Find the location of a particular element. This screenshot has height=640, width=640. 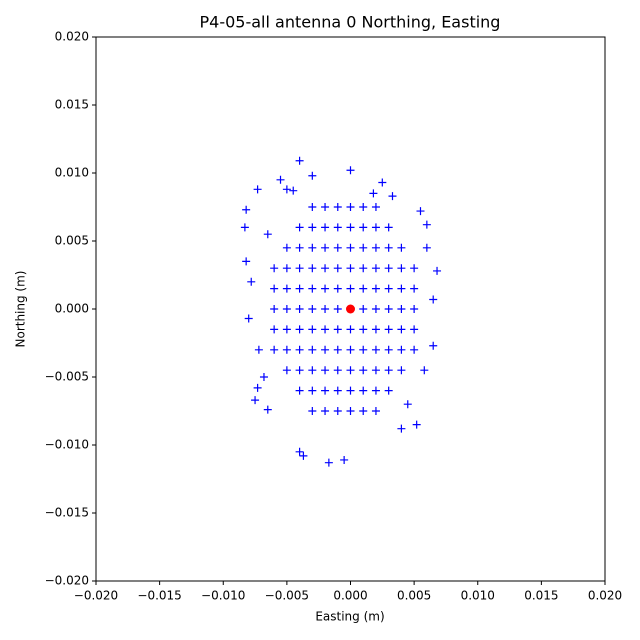

y-tick-label: −0.005 is located at coordinates (67, 377).